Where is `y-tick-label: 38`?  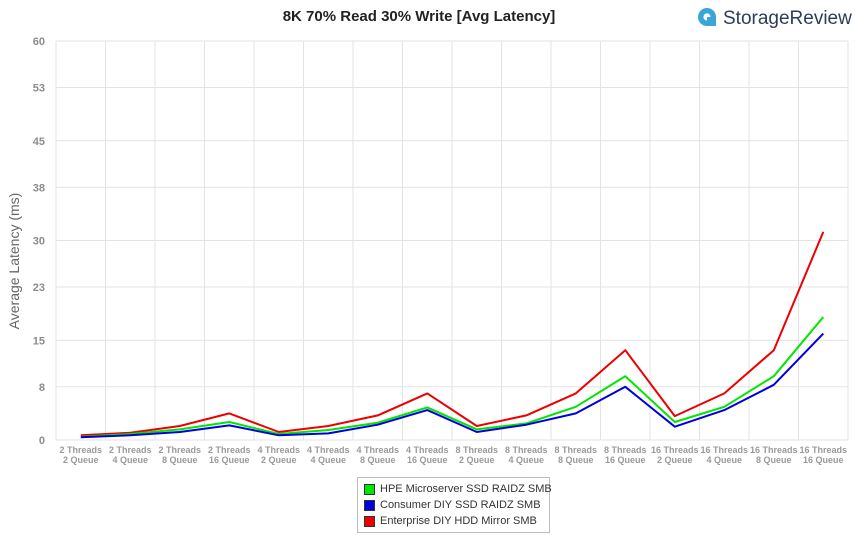 y-tick-label: 38 is located at coordinates (39, 188).